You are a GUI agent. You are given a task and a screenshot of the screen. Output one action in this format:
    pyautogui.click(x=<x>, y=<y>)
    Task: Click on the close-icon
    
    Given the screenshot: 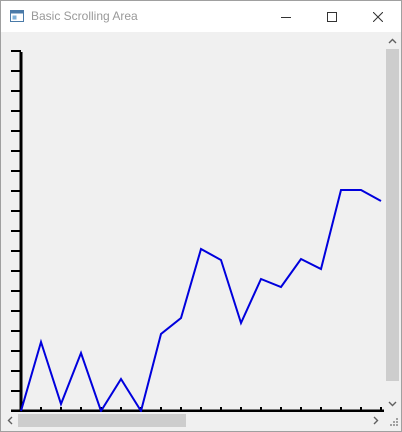 What is the action you would take?
    pyautogui.click(x=378, y=16)
    